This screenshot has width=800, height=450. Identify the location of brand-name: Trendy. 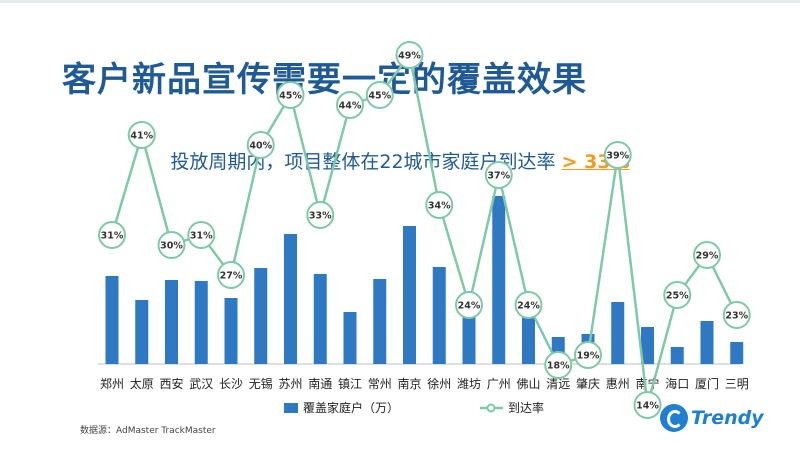
(727, 418).